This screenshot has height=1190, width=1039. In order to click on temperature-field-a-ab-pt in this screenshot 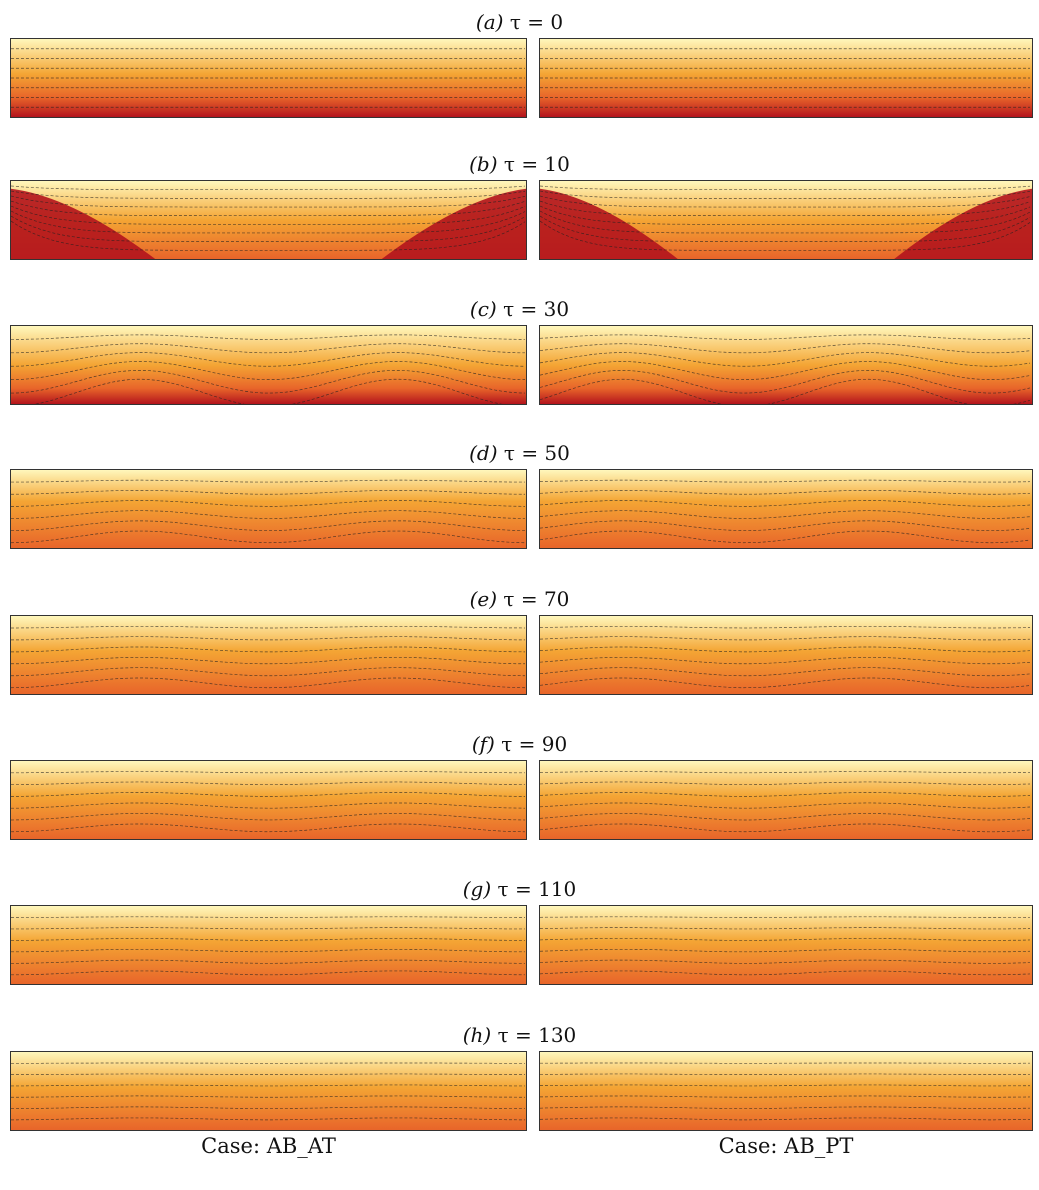, I will do `click(786, 78)`.